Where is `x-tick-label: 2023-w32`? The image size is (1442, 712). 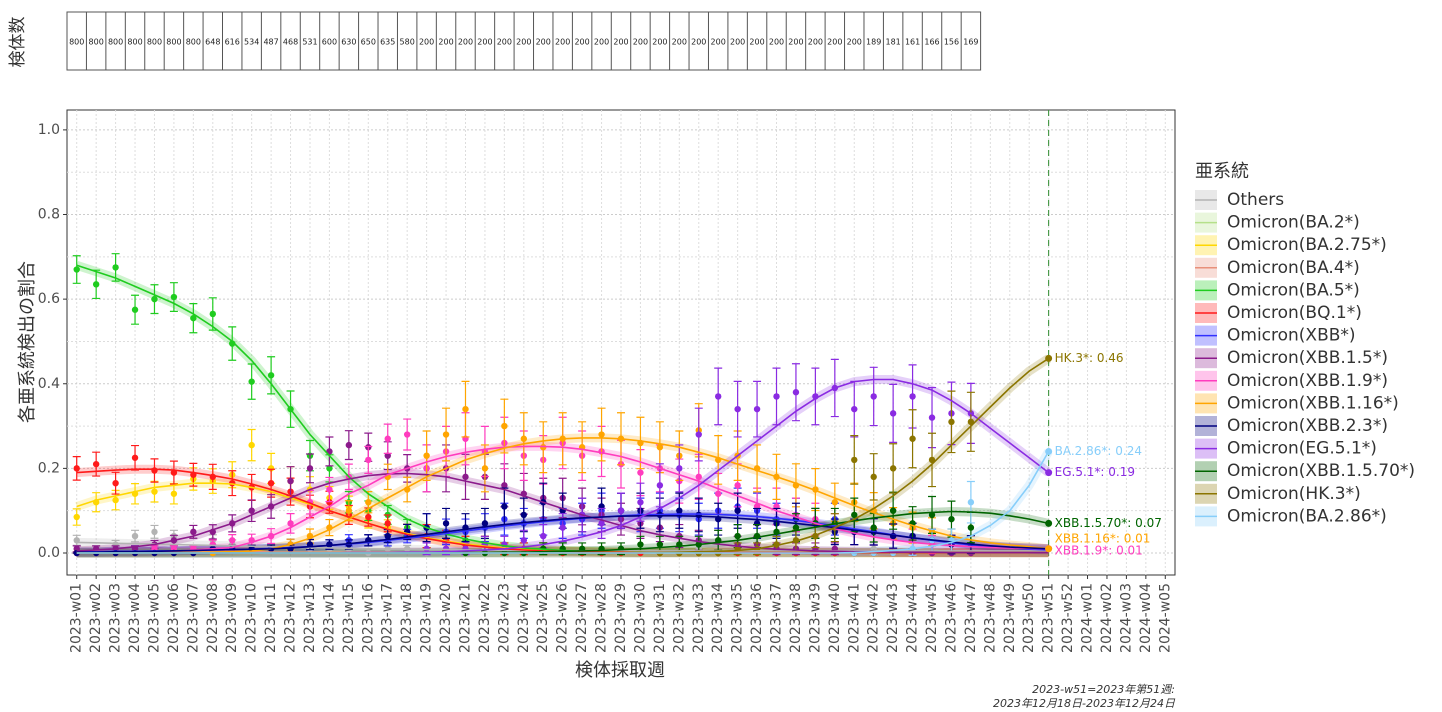 x-tick-label: 2023-w32 is located at coordinates (679, 618).